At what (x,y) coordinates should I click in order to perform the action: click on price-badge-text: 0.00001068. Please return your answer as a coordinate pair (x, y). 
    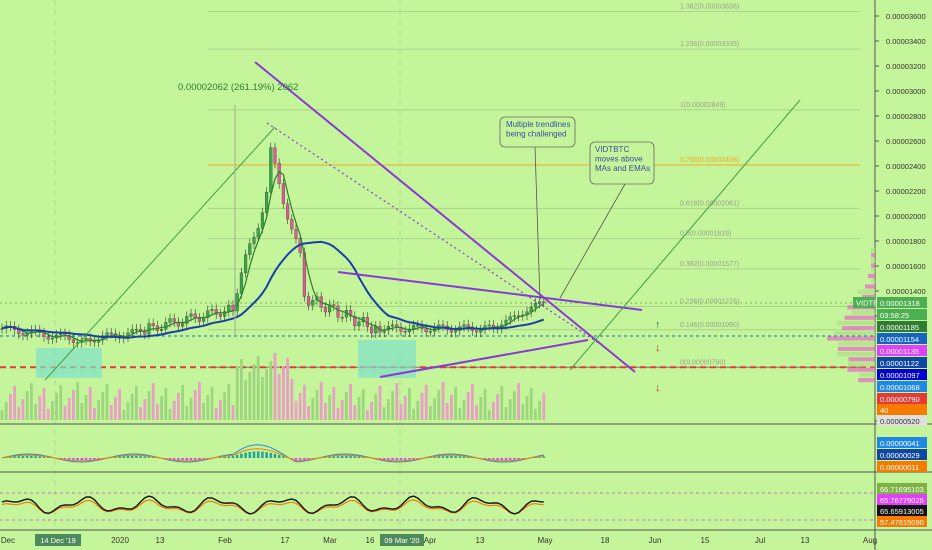
    Looking at the image, I should click on (900, 387).